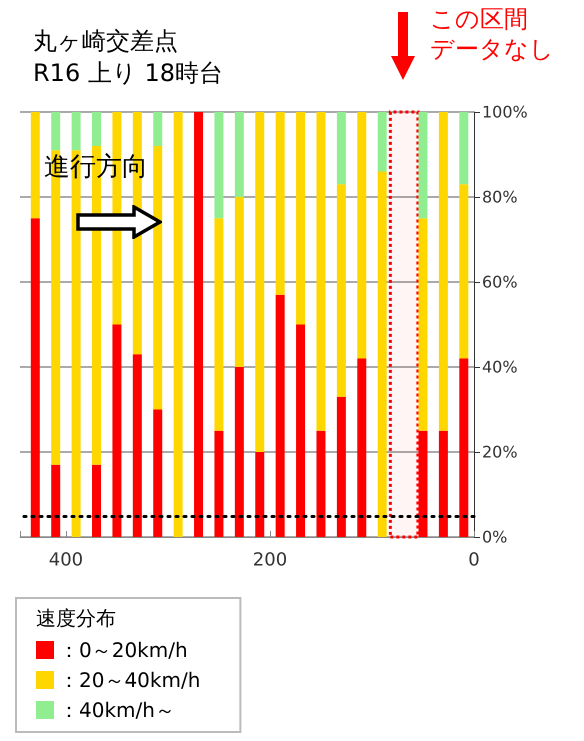 The image size is (584, 741). Describe the element at coordinates (76, 618) in the screenshot. I see `legend-title: 速度分布` at that location.